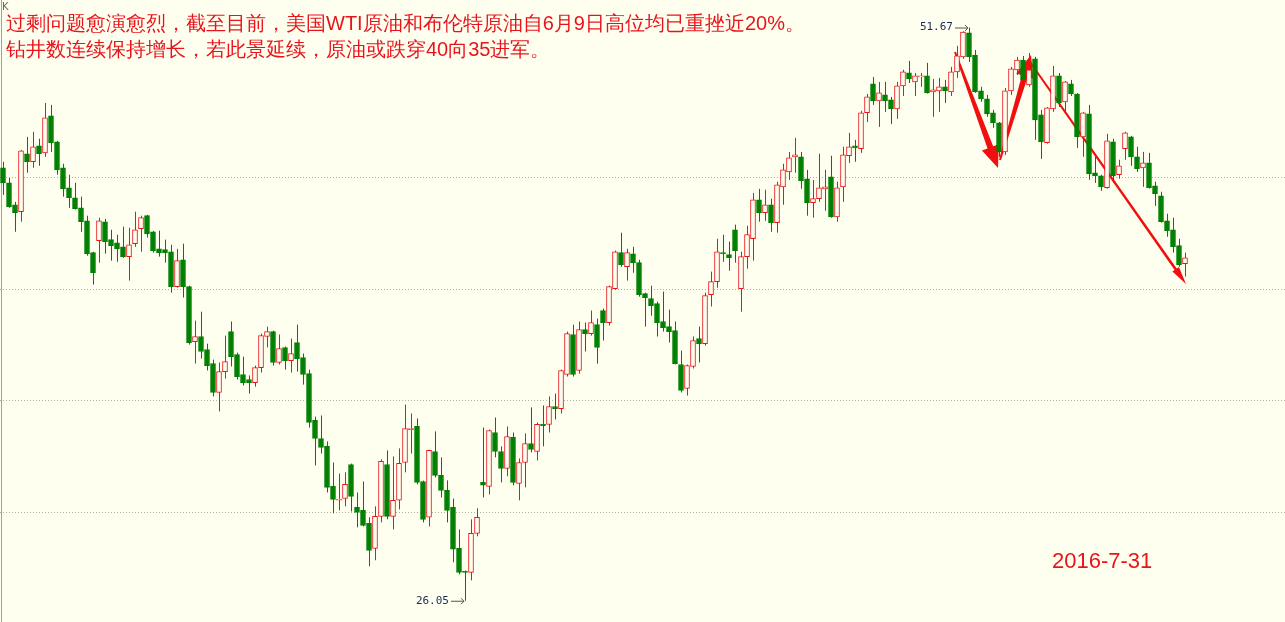  Describe the element at coordinates (432, 600) in the screenshot. I see `annotation: 26.05` at that location.